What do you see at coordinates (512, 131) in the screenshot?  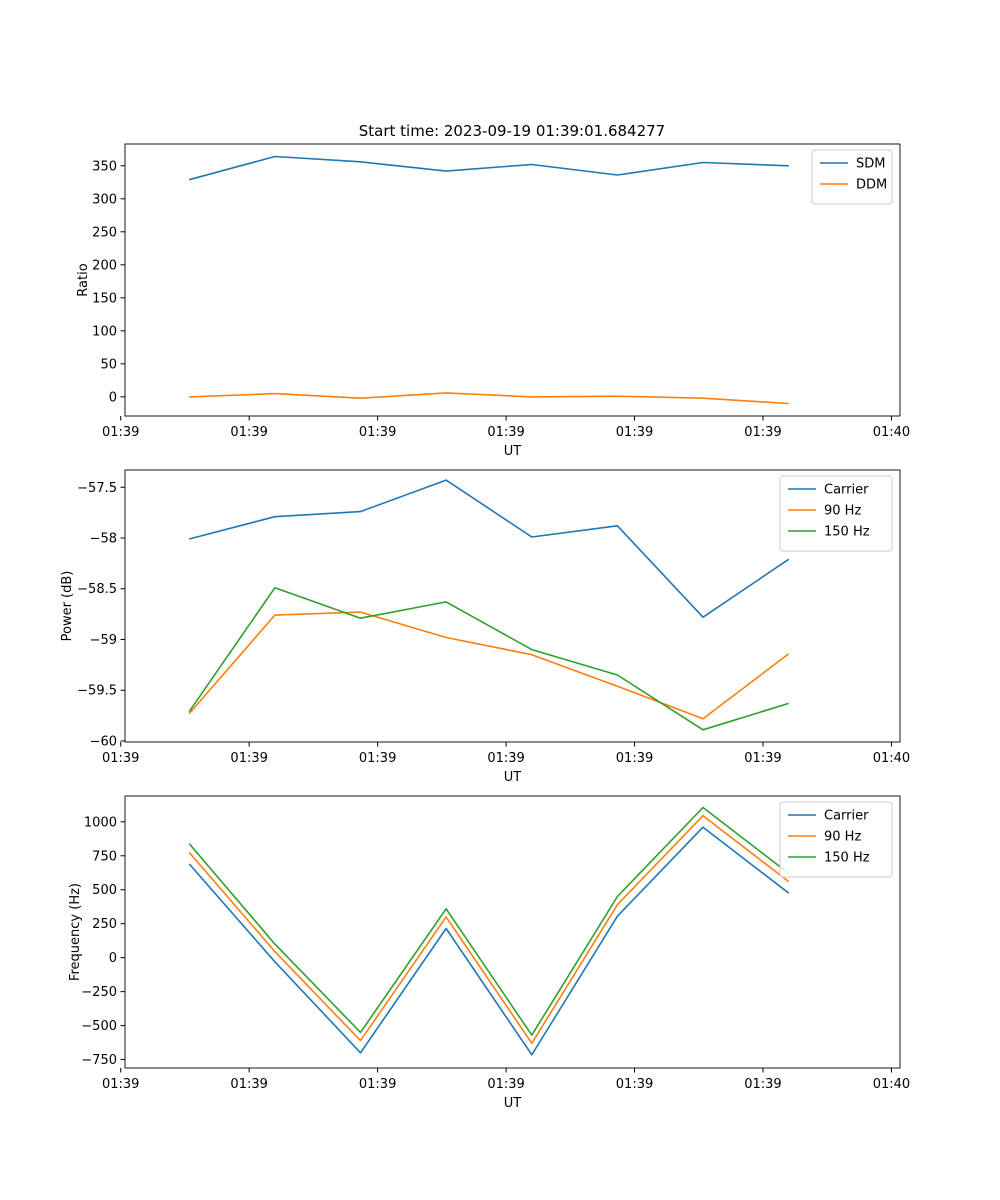 I see `figure-title: Start time: 2023-09-19 01:39:01.684277` at bounding box center [512, 131].